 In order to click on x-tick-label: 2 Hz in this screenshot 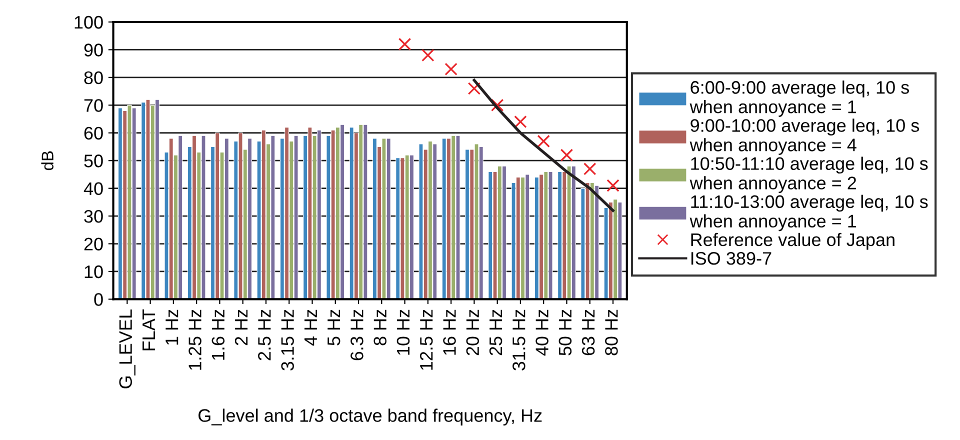, I will do `click(241, 328)`.